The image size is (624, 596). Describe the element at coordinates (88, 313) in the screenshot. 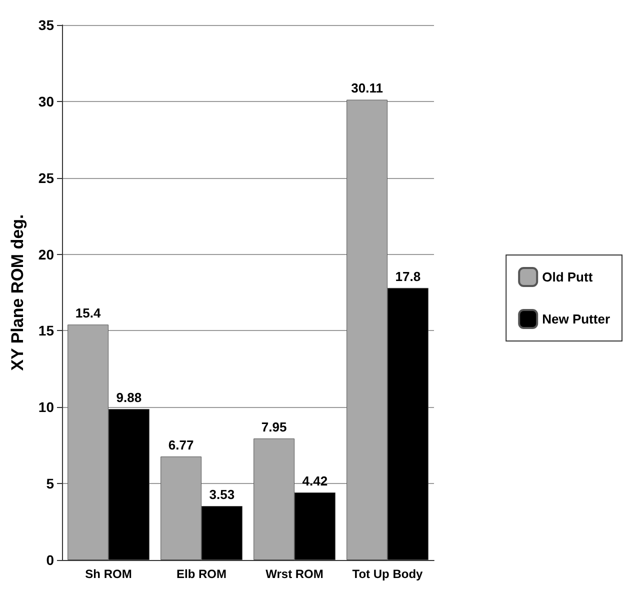

I see `data-label: 15.4` at that location.